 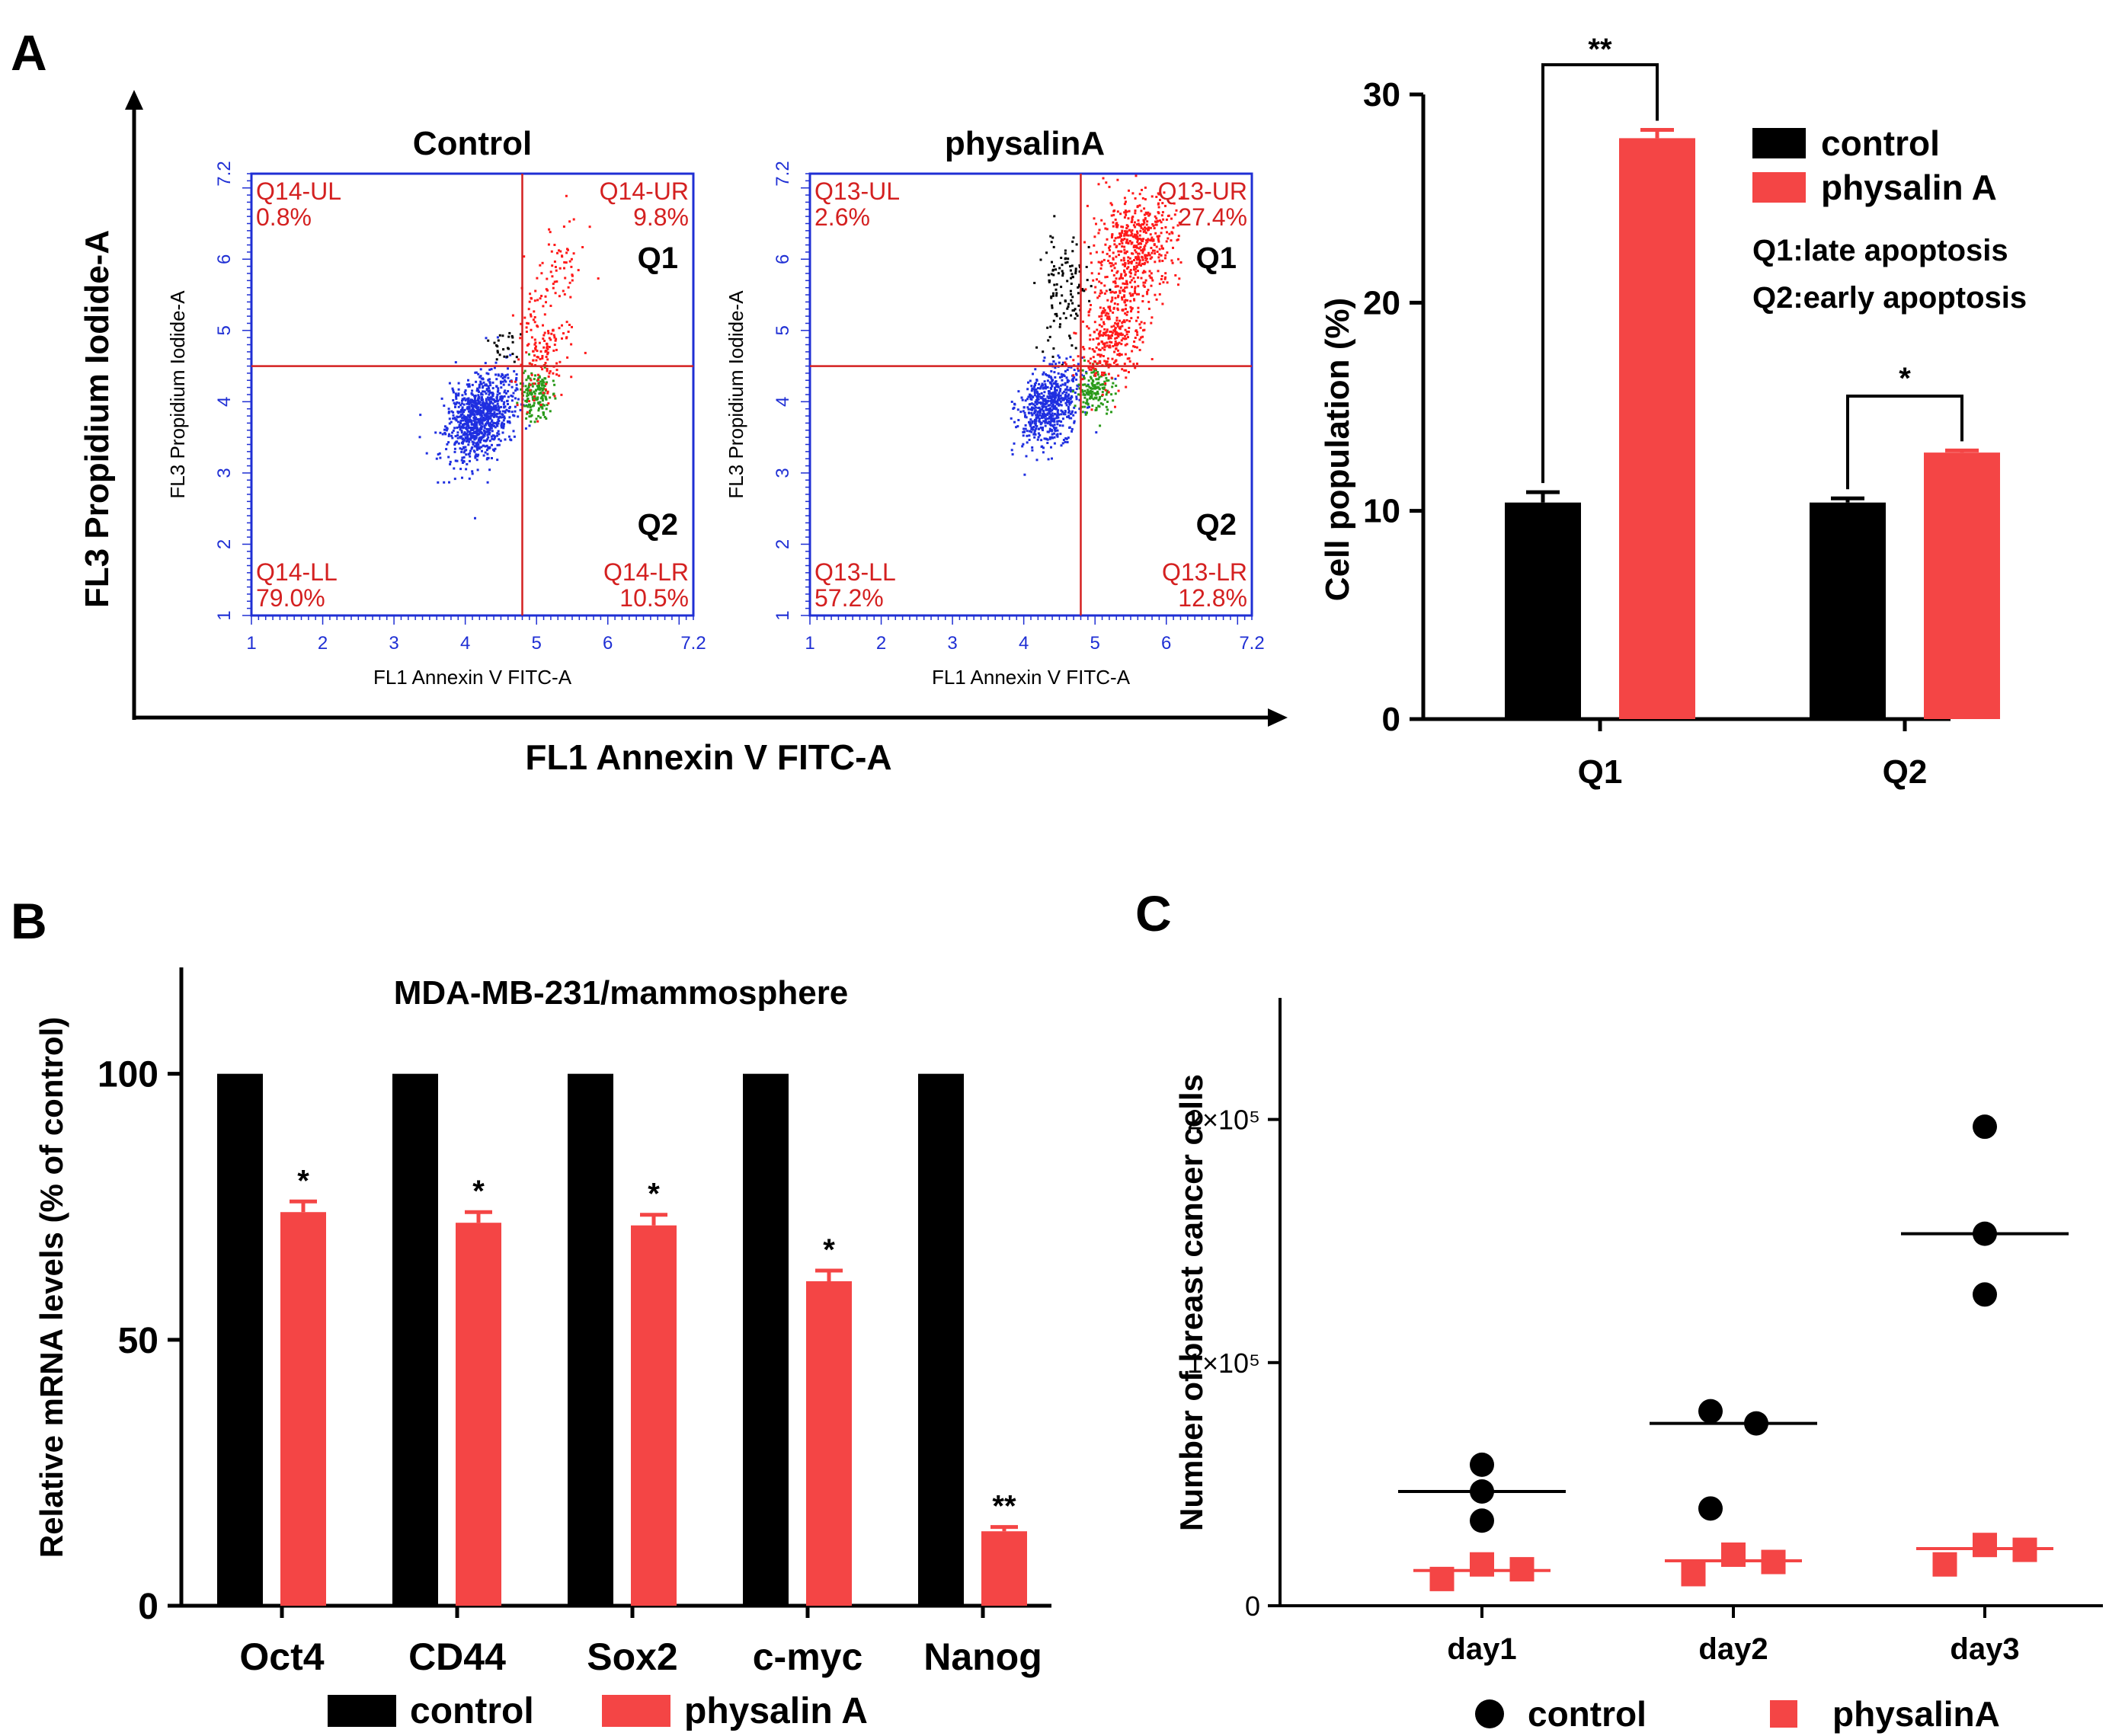 I want to click on point-control, so click(x=1985, y=1127).